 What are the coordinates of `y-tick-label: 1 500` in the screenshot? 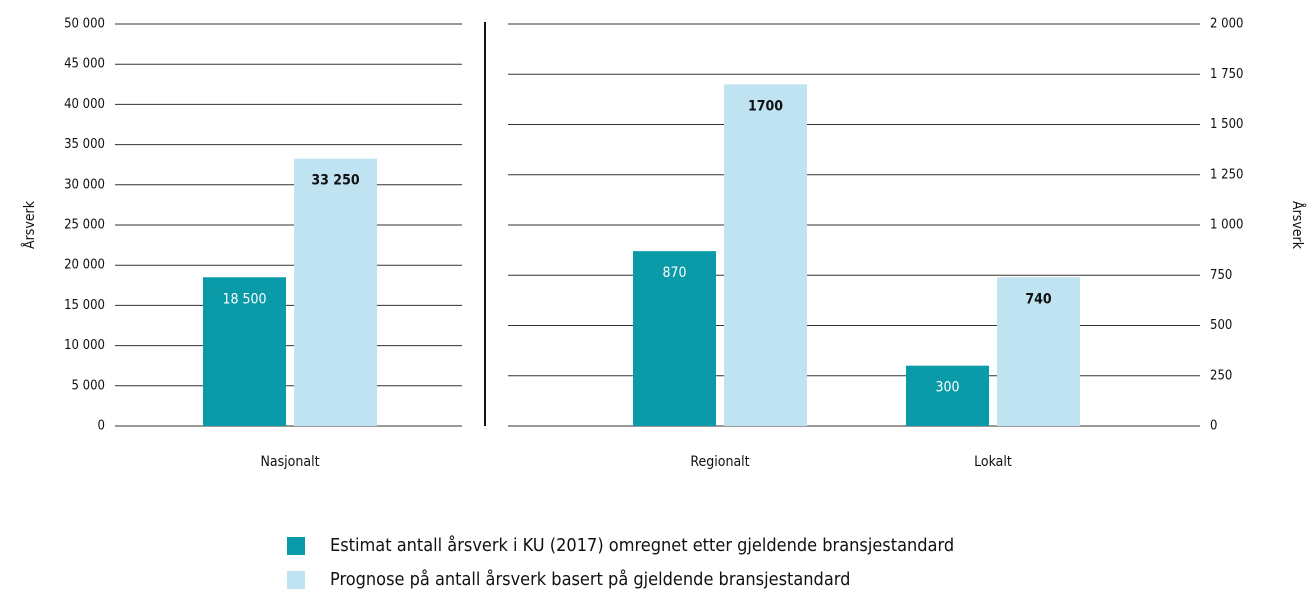 It's located at (1226, 124).